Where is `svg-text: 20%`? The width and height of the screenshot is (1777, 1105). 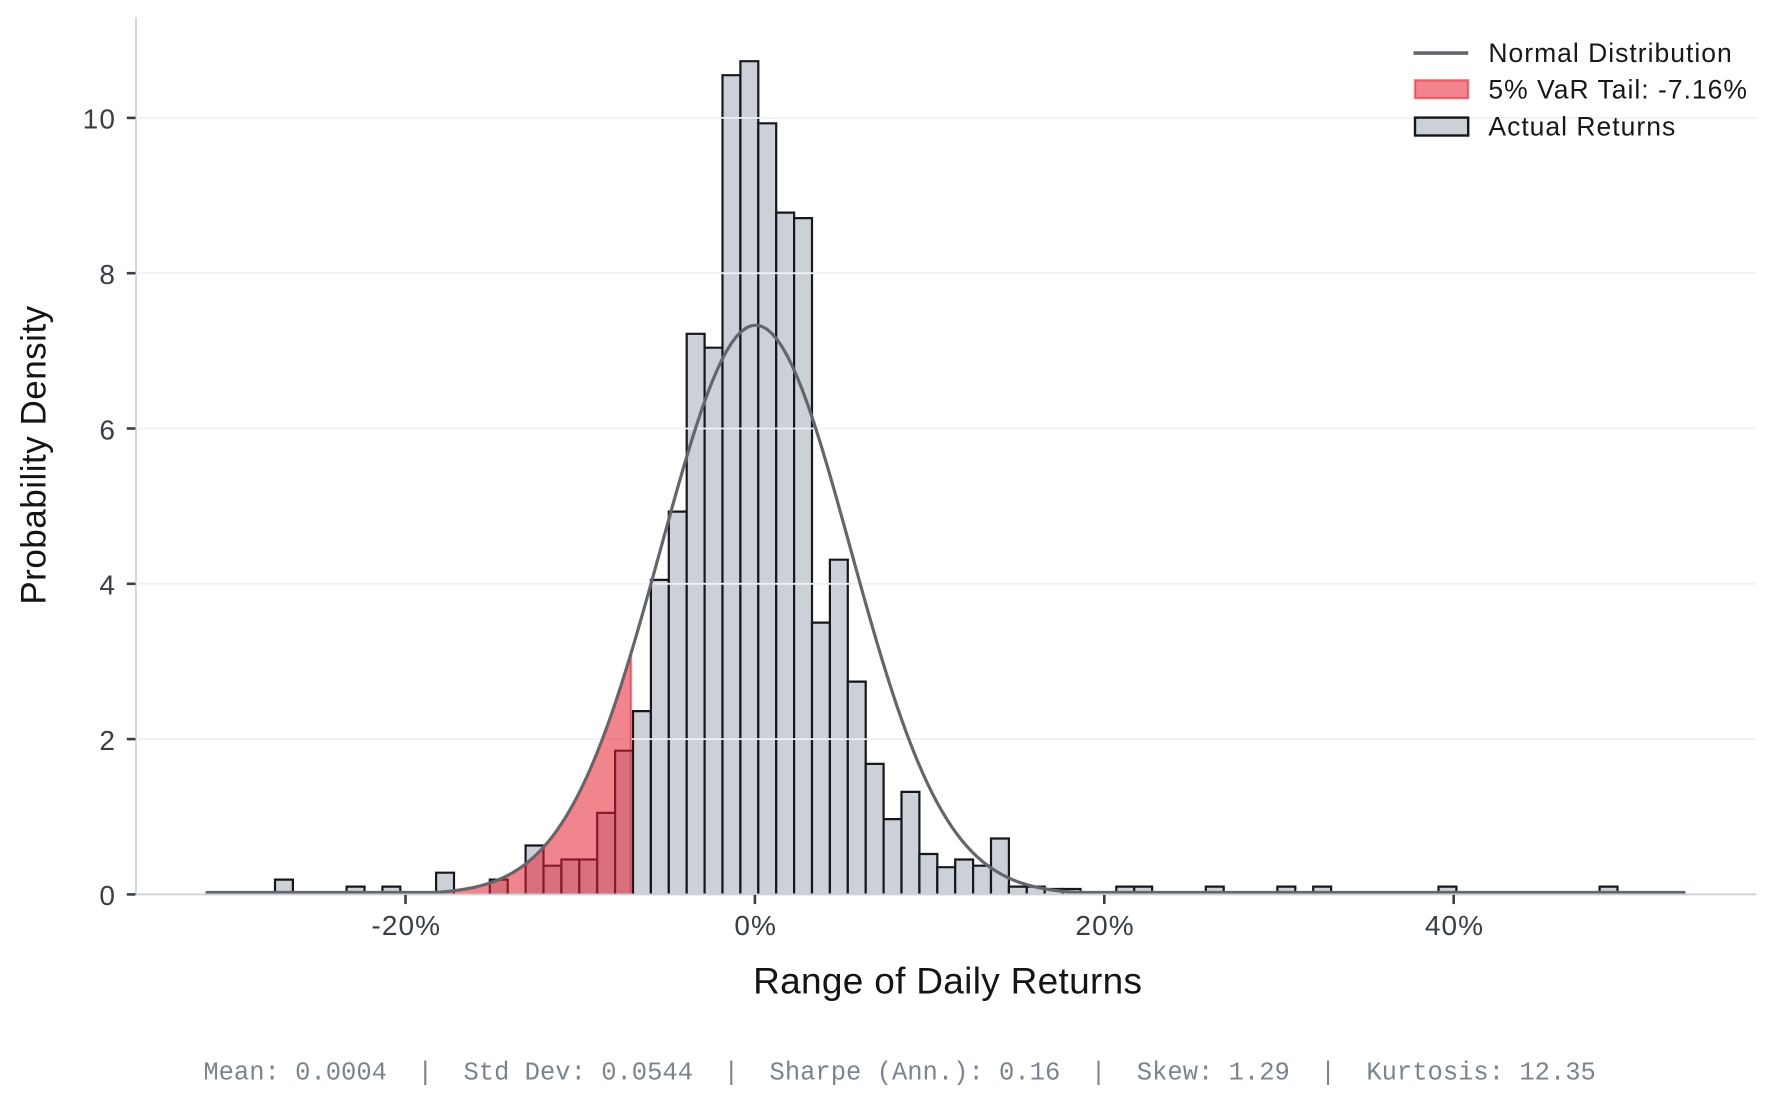
svg-text: 20% is located at coordinates (1104, 925).